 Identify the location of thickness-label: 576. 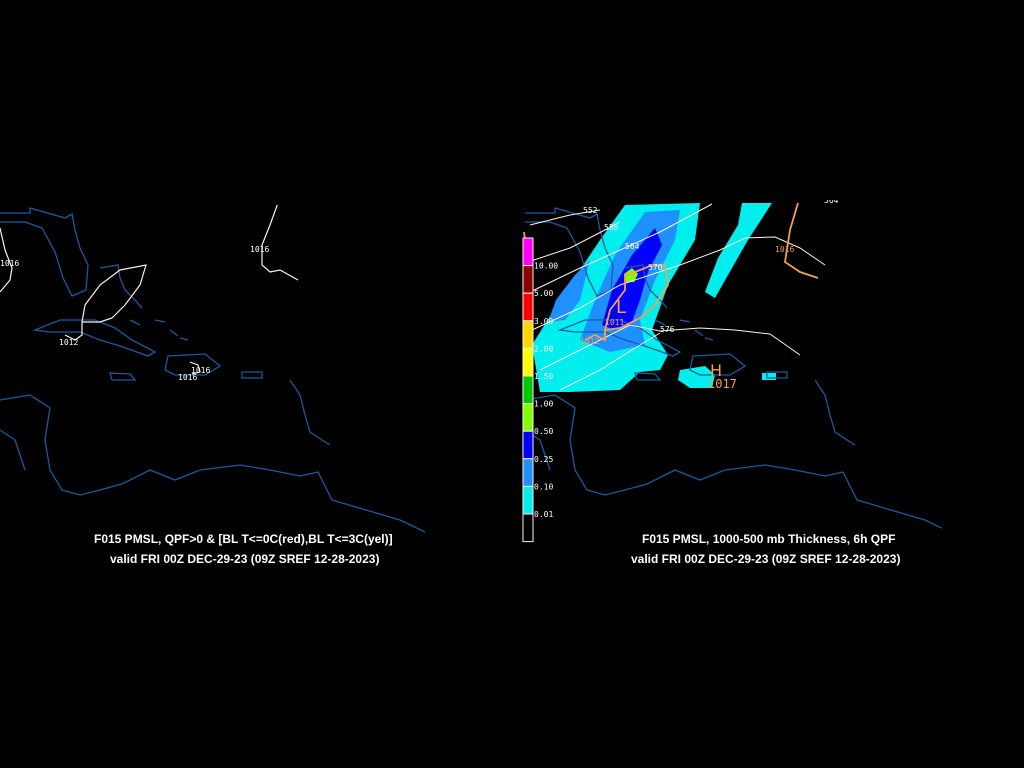
(667, 329).